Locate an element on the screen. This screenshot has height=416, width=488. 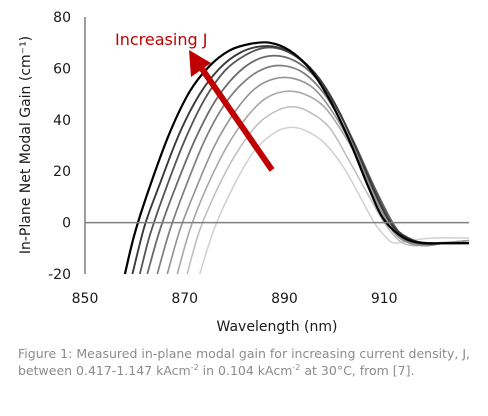
x-axis-label: Wavelength (nm) is located at coordinates (277, 327).